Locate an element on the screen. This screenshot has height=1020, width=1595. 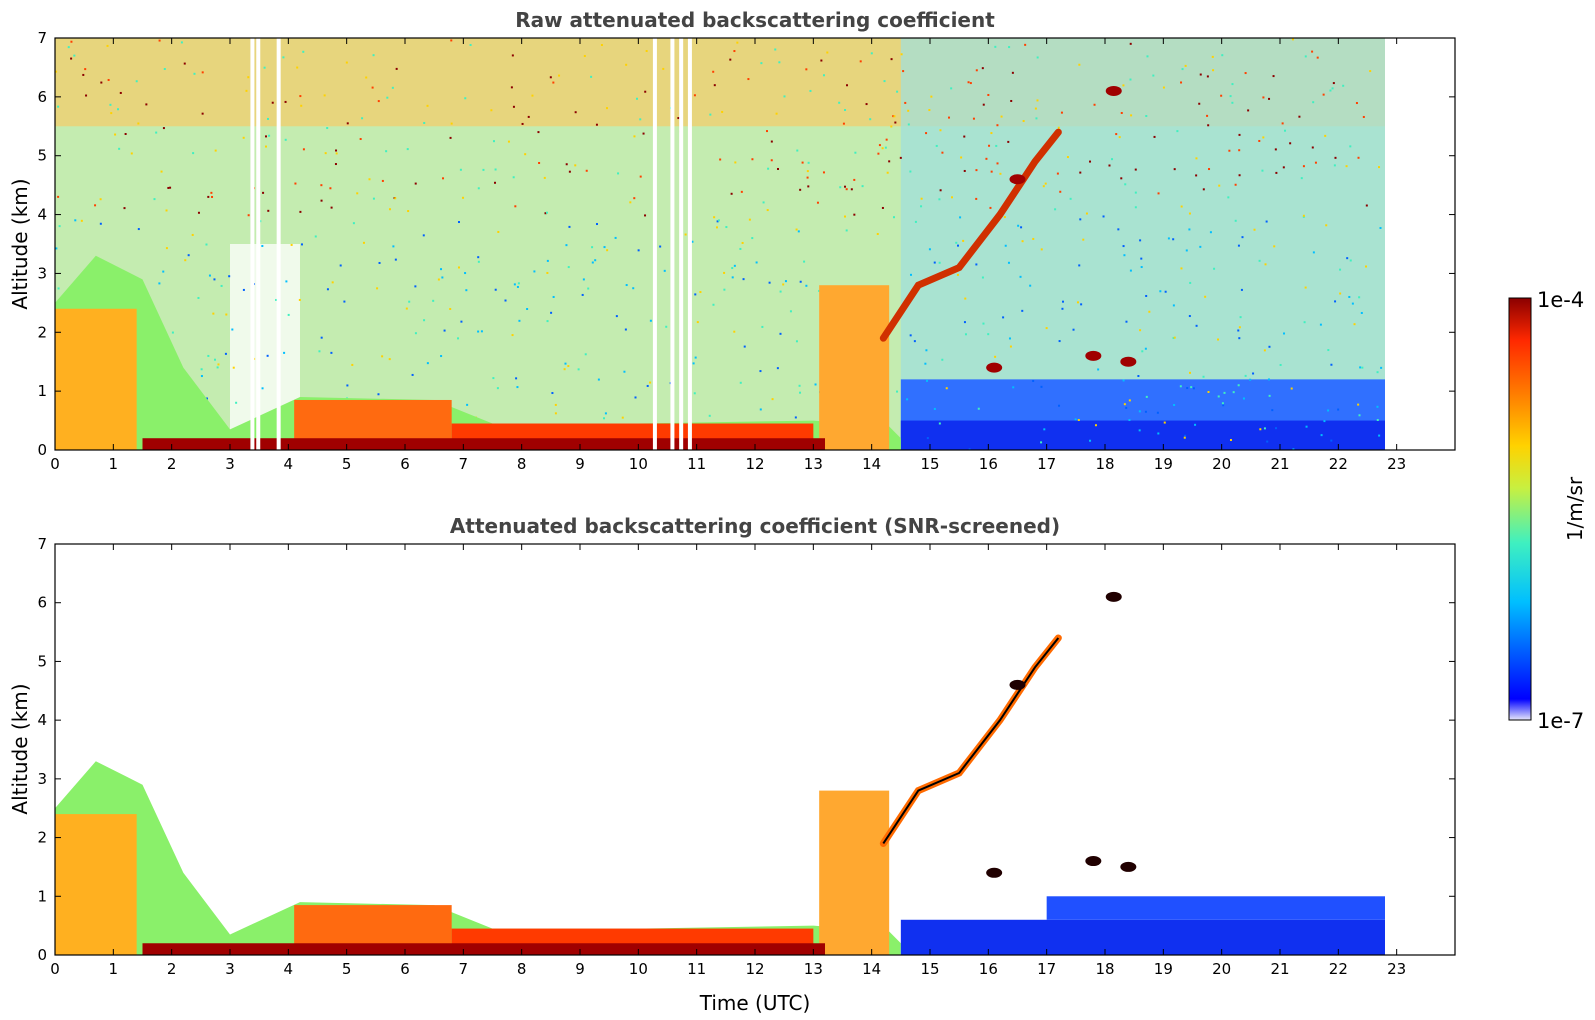
x-tick-label: 13 is located at coordinates (813, 969).